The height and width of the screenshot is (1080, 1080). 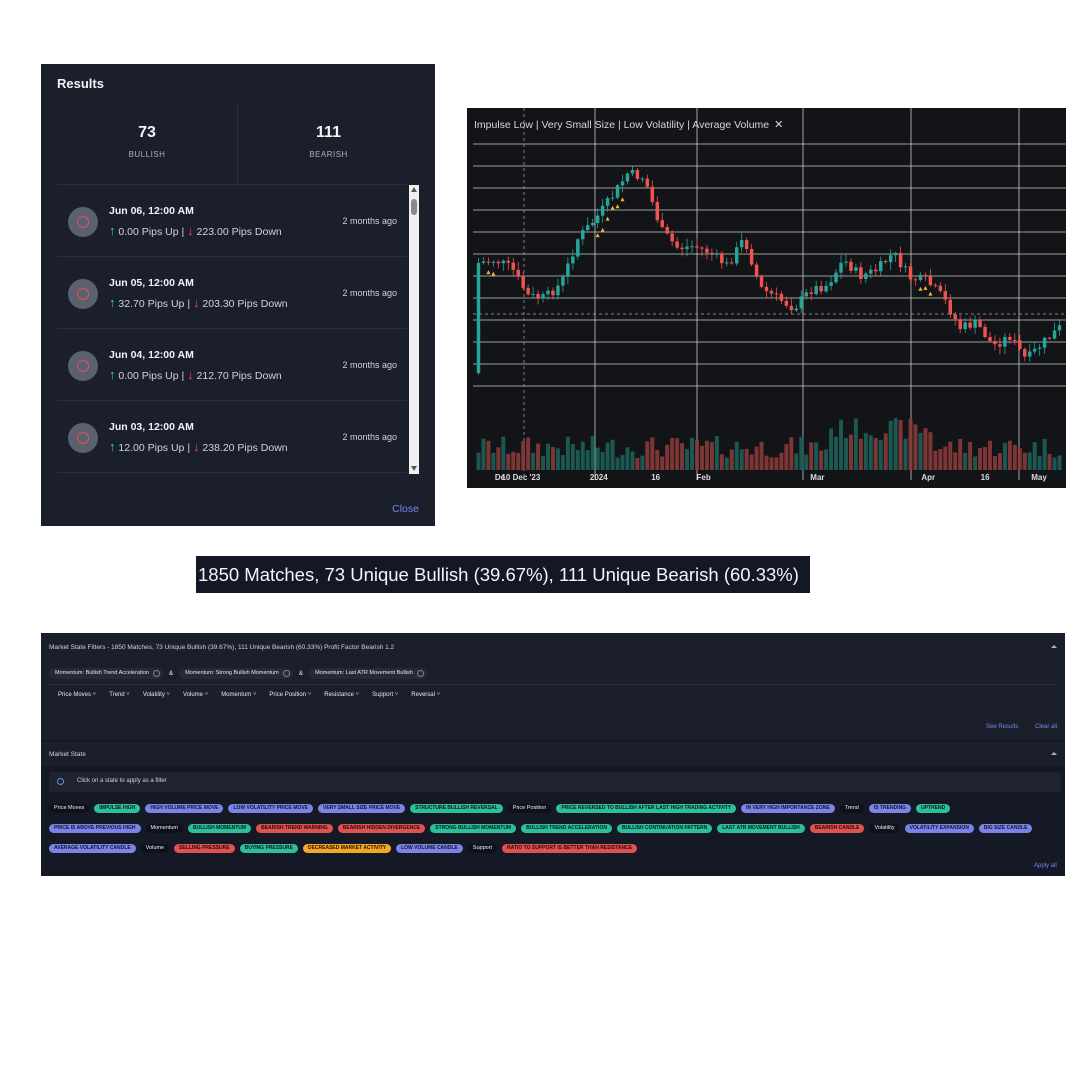 I want to click on state-chip: STRONG BULLISH MOMENTUM, so click(x=473, y=828).